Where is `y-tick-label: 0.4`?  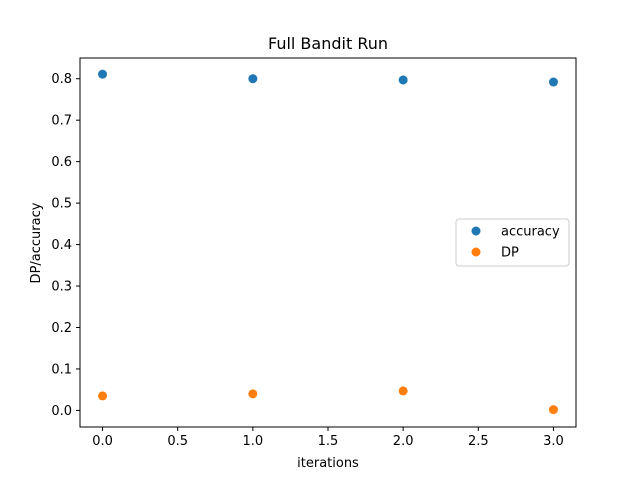
y-tick-label: 0.4 is located at coordinates (61, 245).